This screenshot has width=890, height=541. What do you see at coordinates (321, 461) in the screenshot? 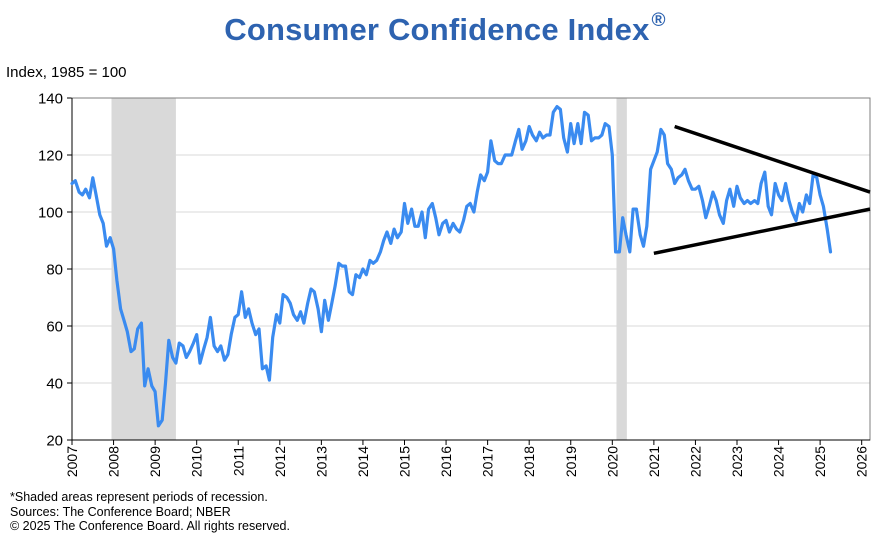
I see `x-tick-label-2013: 2013` at bounding box center [321, 461].